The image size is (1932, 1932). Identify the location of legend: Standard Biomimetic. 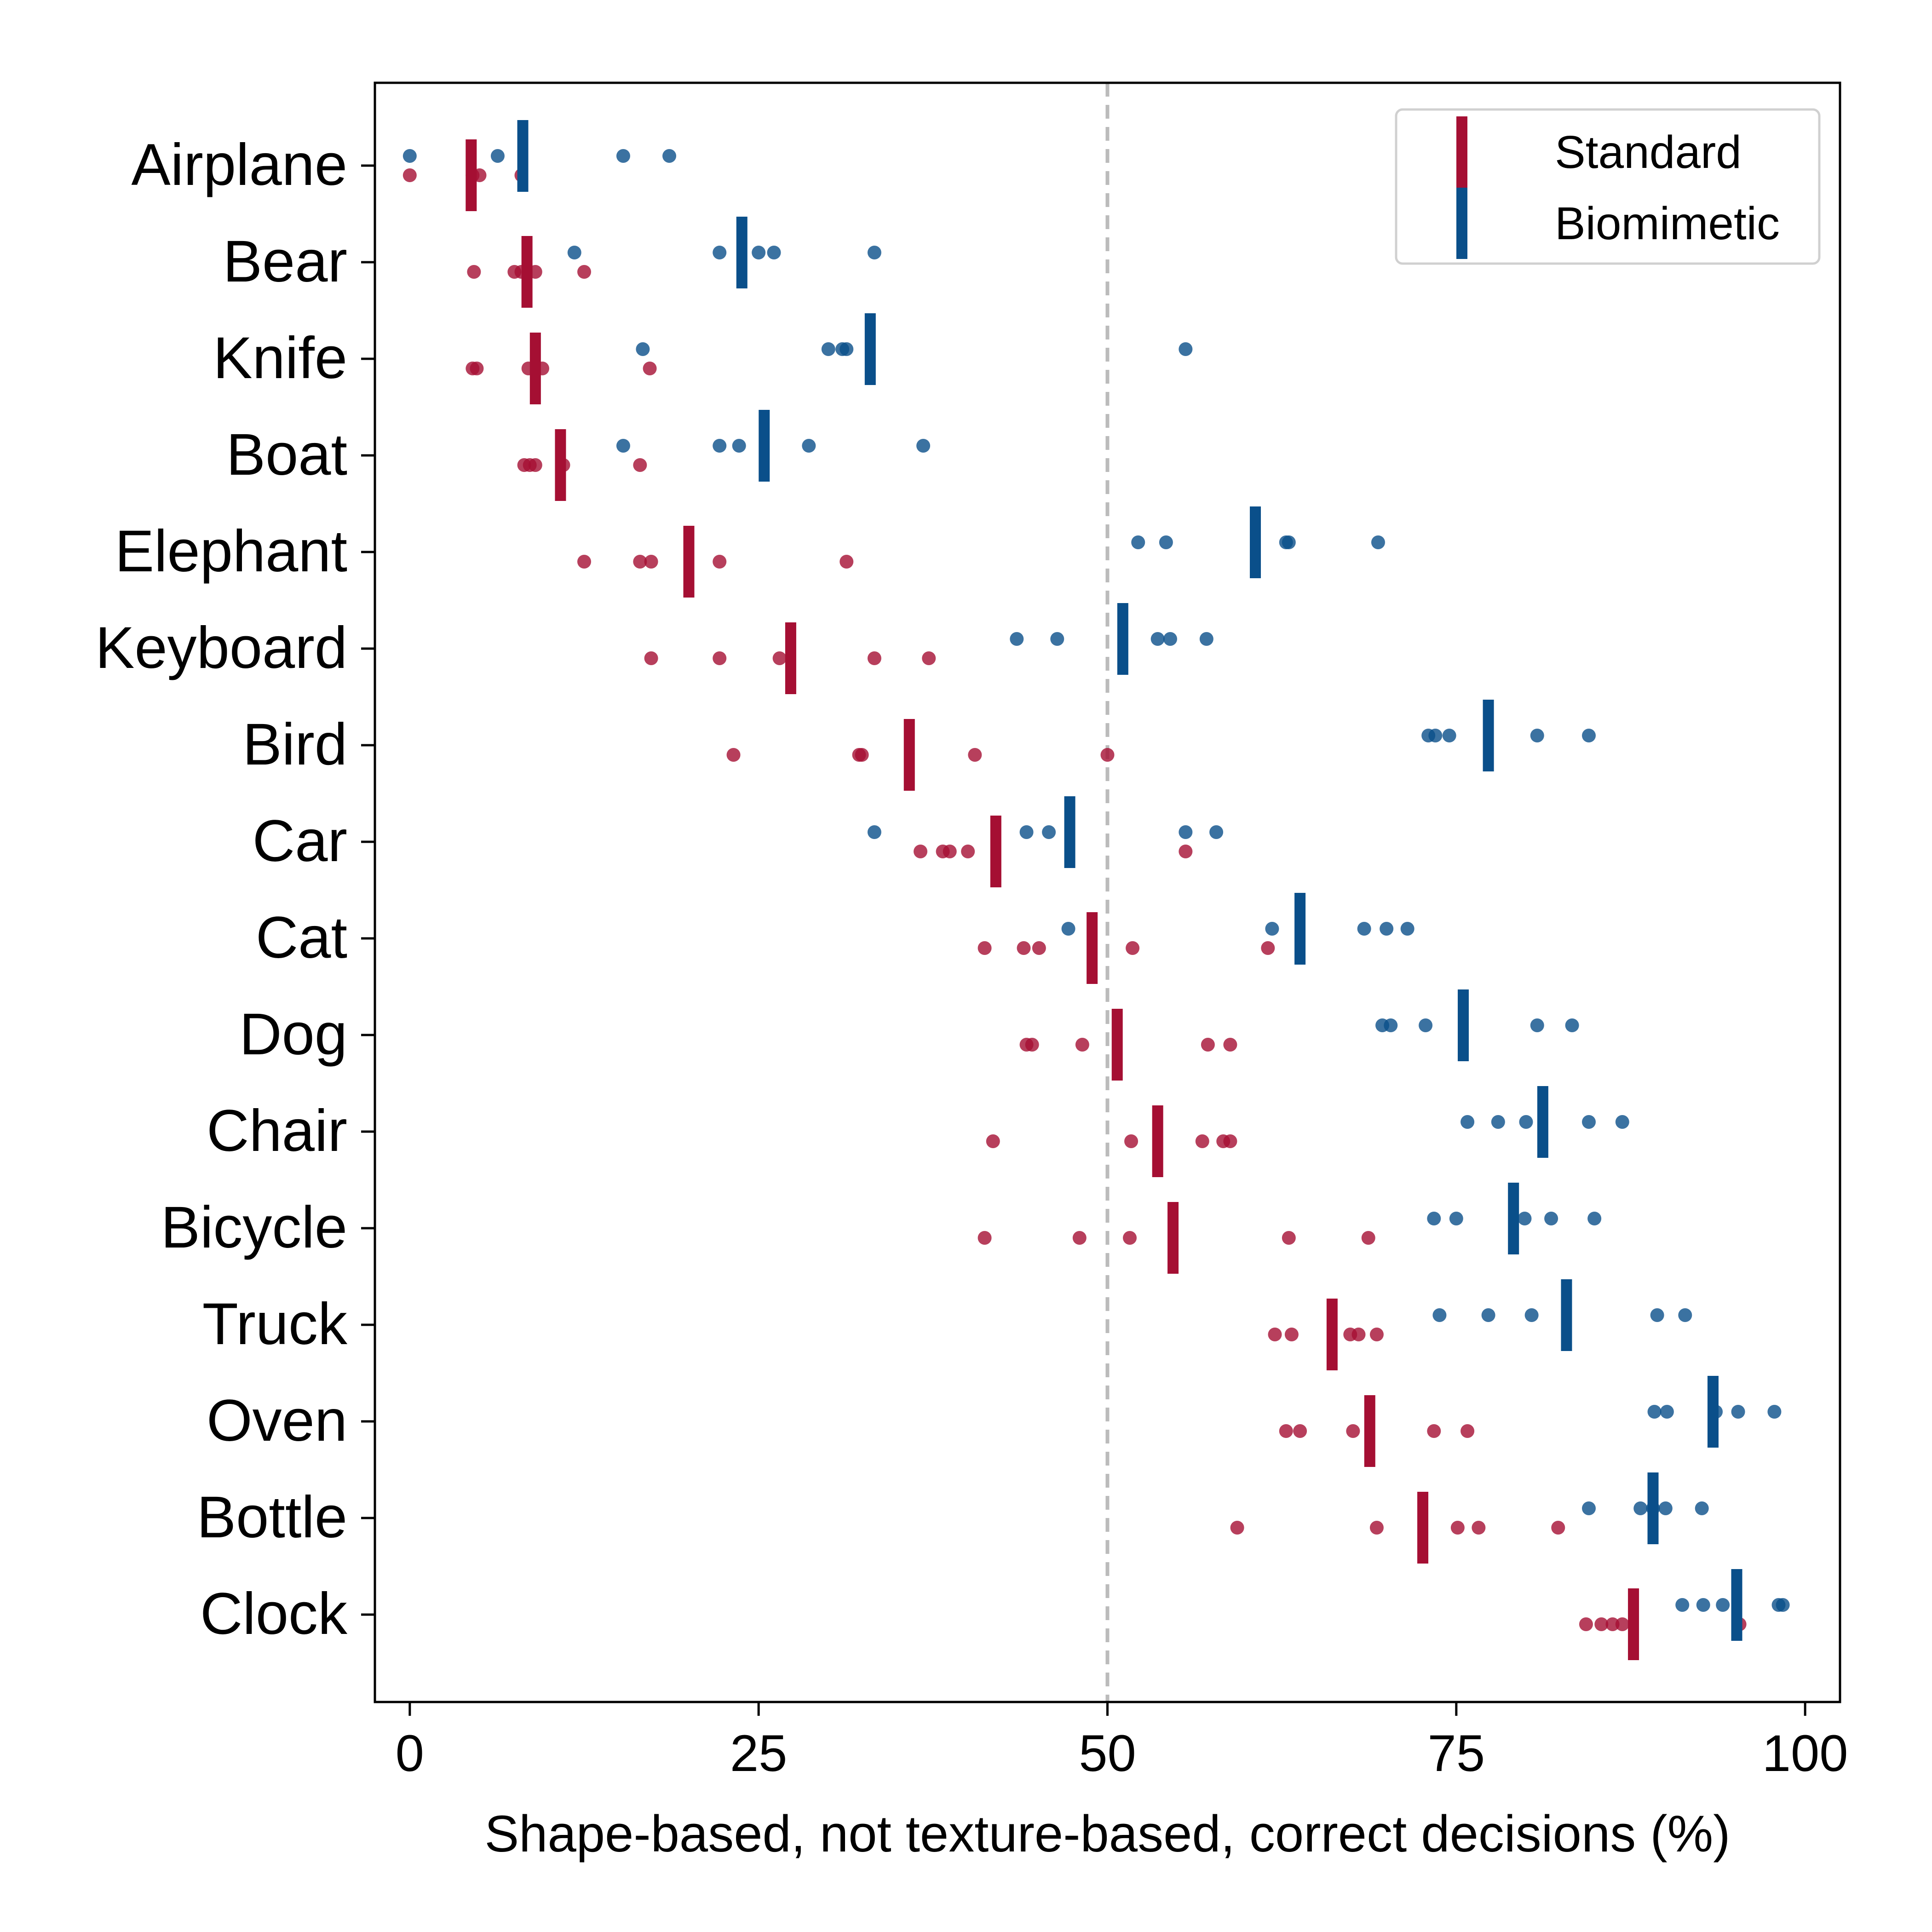
(1608, 186).